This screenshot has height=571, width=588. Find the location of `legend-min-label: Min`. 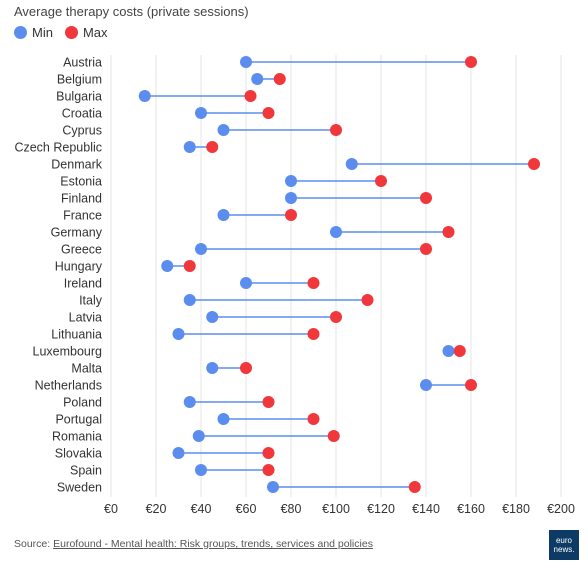

legend-min-label: Min is located at coordinates (42, 32).